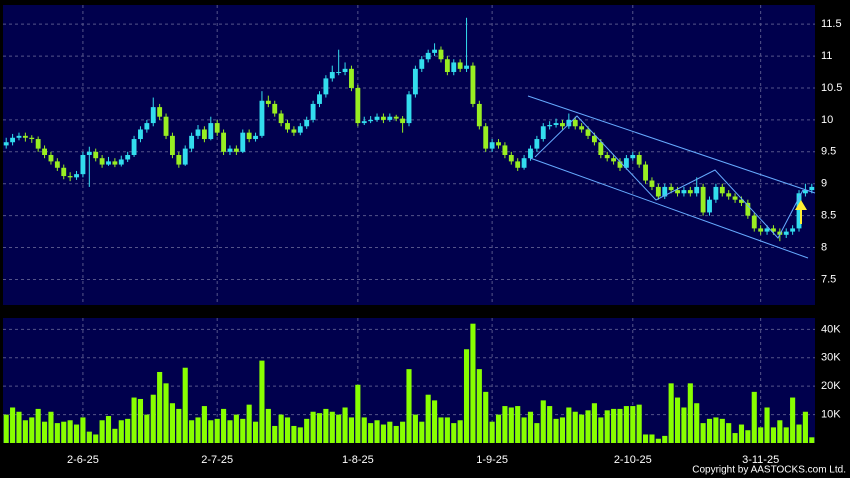 Image resolution: width=850 pixels, height=478 pixels. I want to click on y-tick-label: 30K, so click(831, 358).